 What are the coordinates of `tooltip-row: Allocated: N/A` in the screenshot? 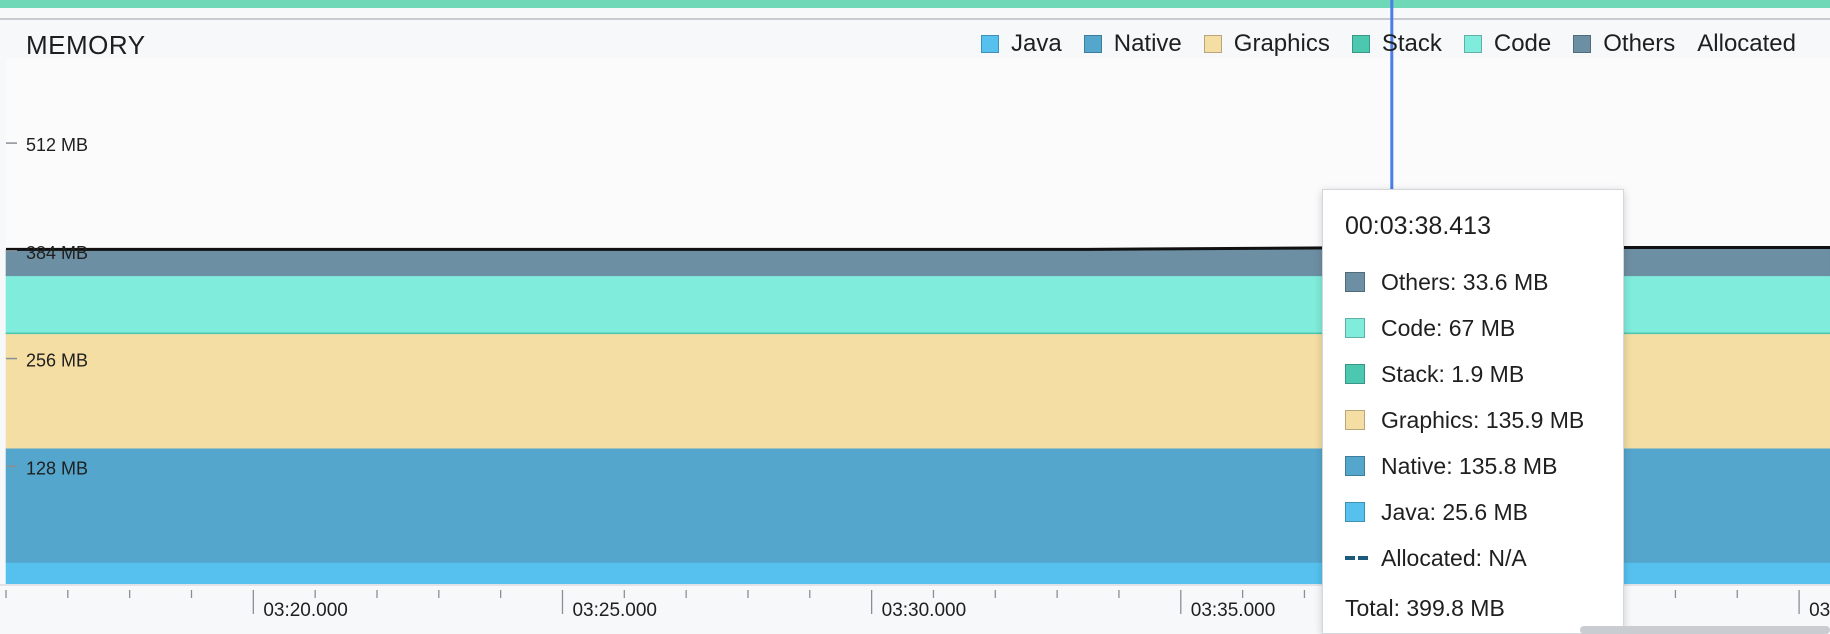 It's located at (1484, 558).